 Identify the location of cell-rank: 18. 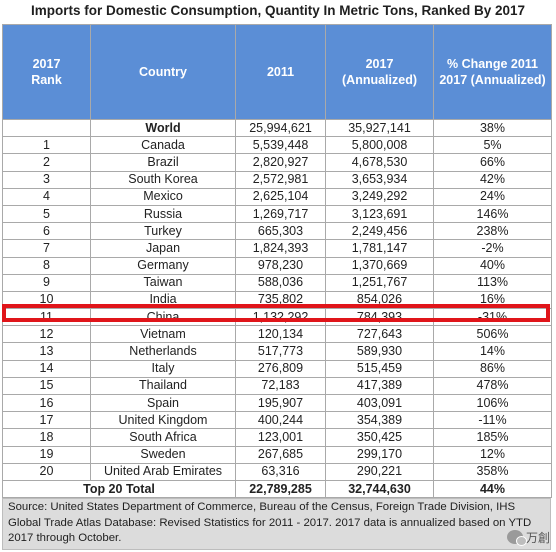
(46, 437).